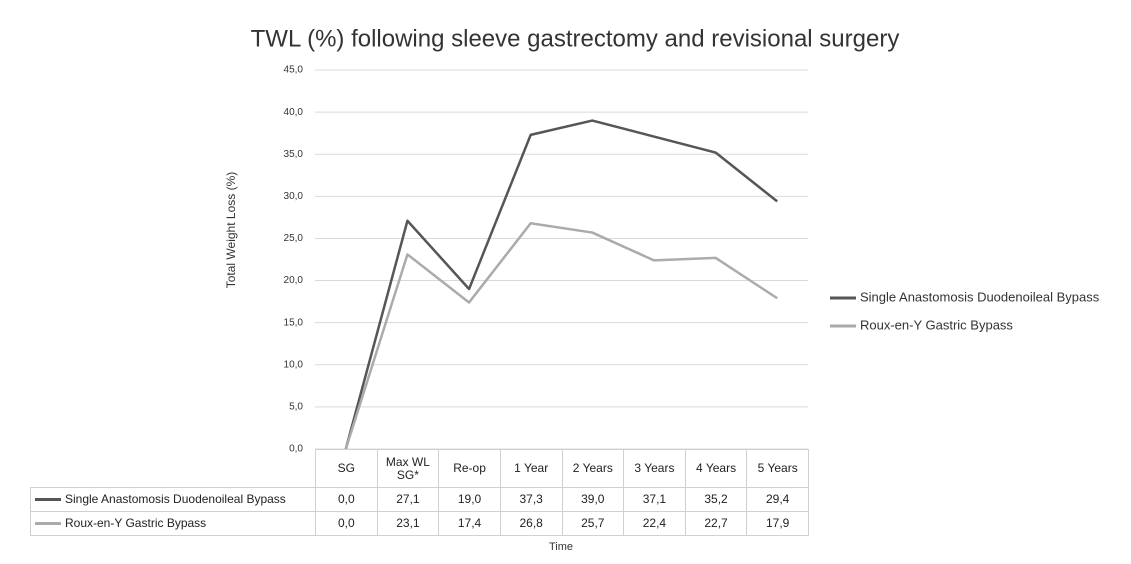  I want to click on series-name: Roux-en-Y Gastric Bypass, so click(136, 523).